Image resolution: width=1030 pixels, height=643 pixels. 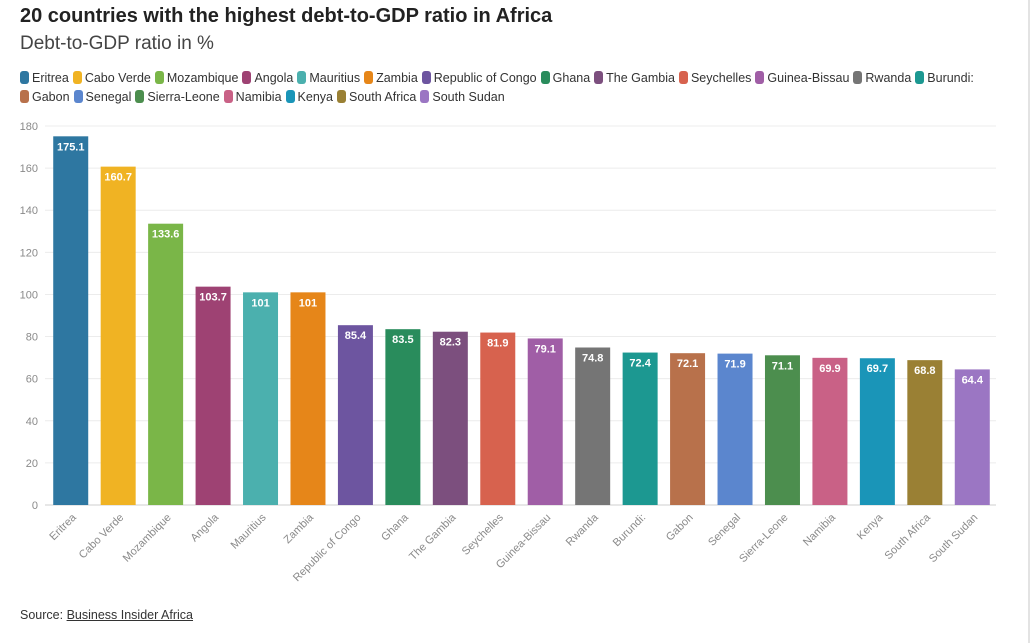 What do you see at coordinates (402, 340) in the screenshot?
I see `data-label: 83.5` at bounding box center [402, 340].